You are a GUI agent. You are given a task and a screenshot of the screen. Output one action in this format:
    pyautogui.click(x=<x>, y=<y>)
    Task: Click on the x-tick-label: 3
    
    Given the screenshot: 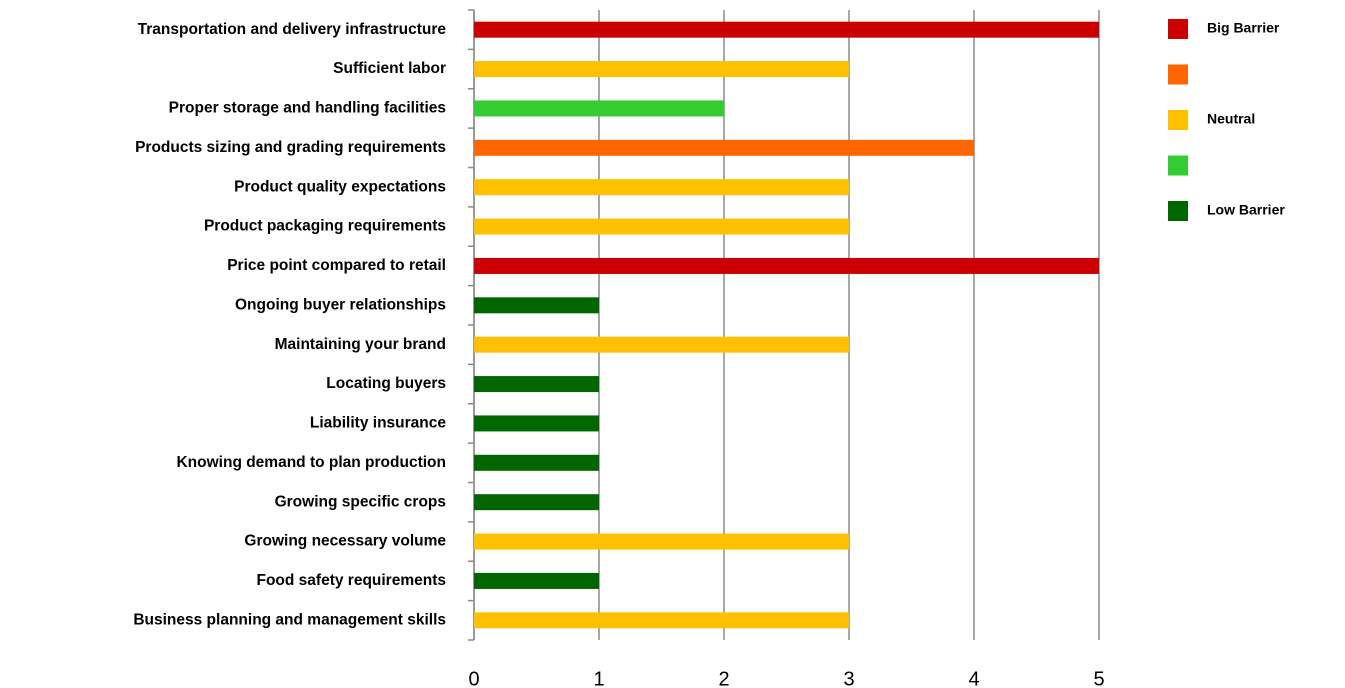 What is the action you would take?
    pyautogui.click(x=848, y=678)
    